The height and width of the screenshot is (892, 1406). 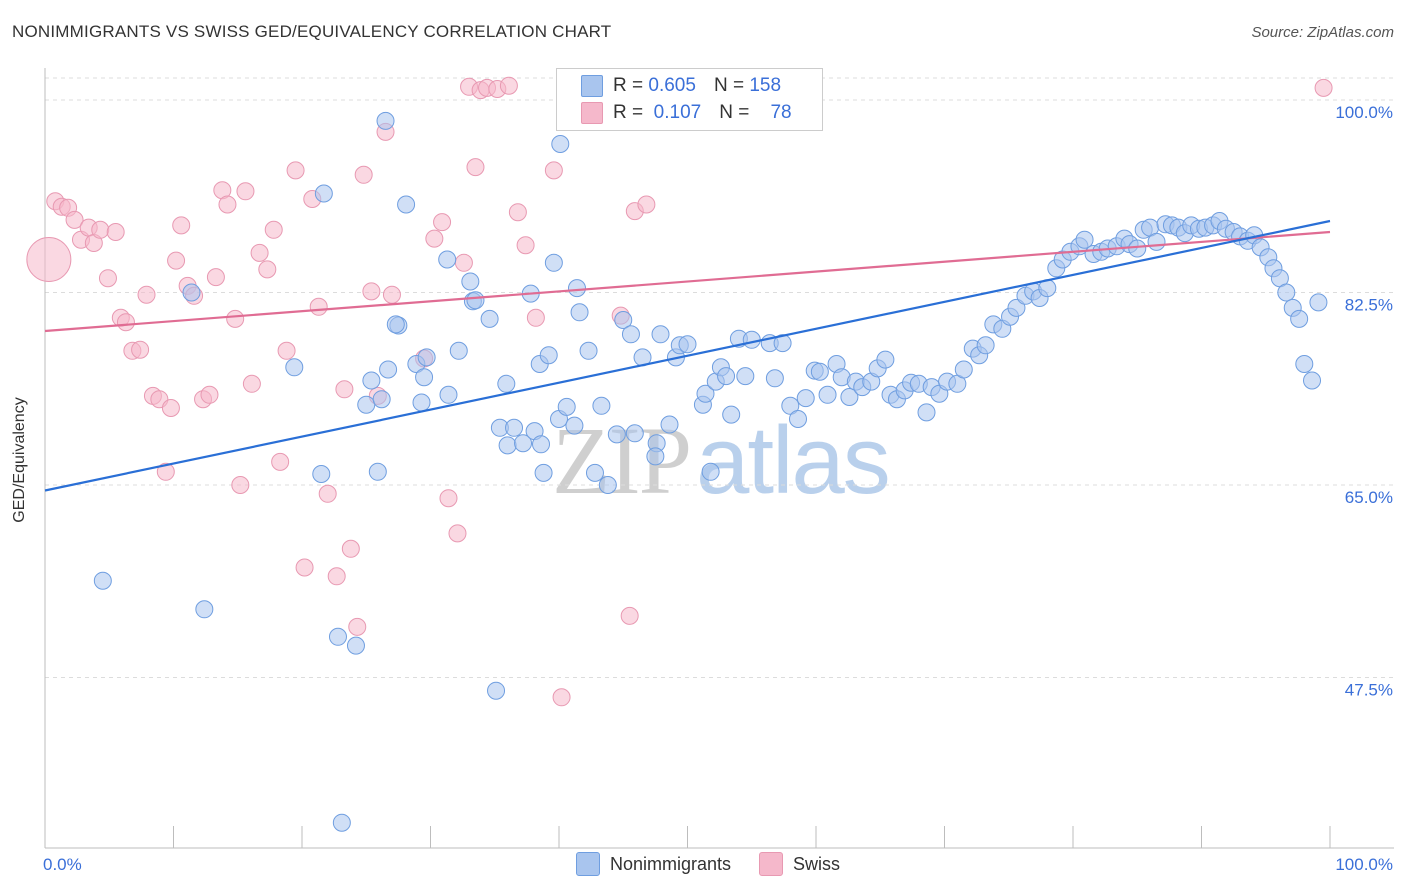 What do you see at coordinates (1322, 32) in the screenshot?
I see `chart-source: Source: ZipAtlas.com` at bounding box center [1322, 32].